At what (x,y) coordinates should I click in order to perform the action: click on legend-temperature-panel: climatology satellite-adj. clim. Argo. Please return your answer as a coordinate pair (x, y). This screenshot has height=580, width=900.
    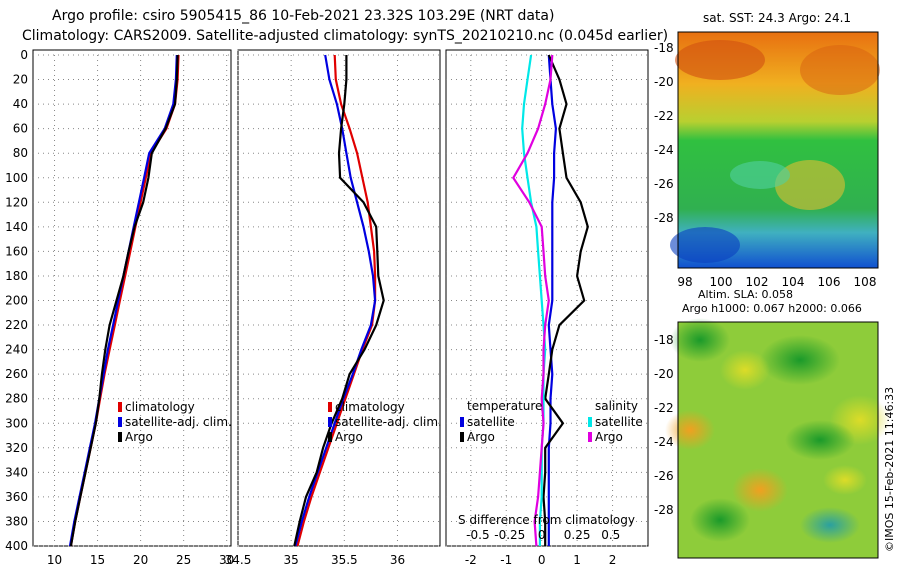
    Looking at the image, I should click on (175, 422).